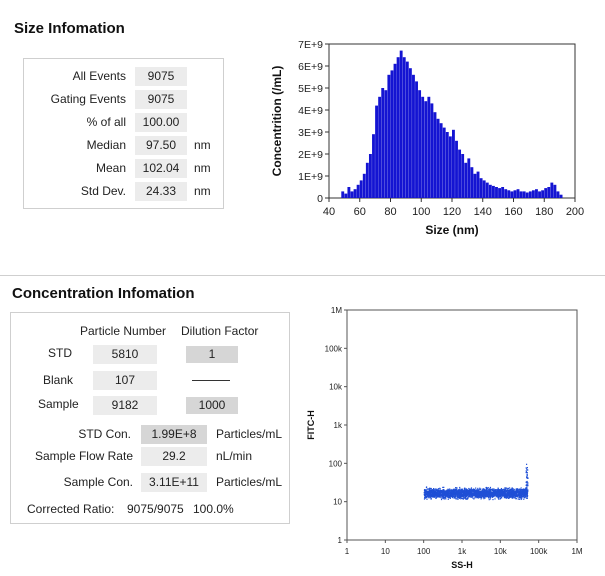 The height and width of the screenshot is (576, 605). Describe the element at coordinates (576, 551) in the screenshot. I see `x-tick-label: 1M` at that location.